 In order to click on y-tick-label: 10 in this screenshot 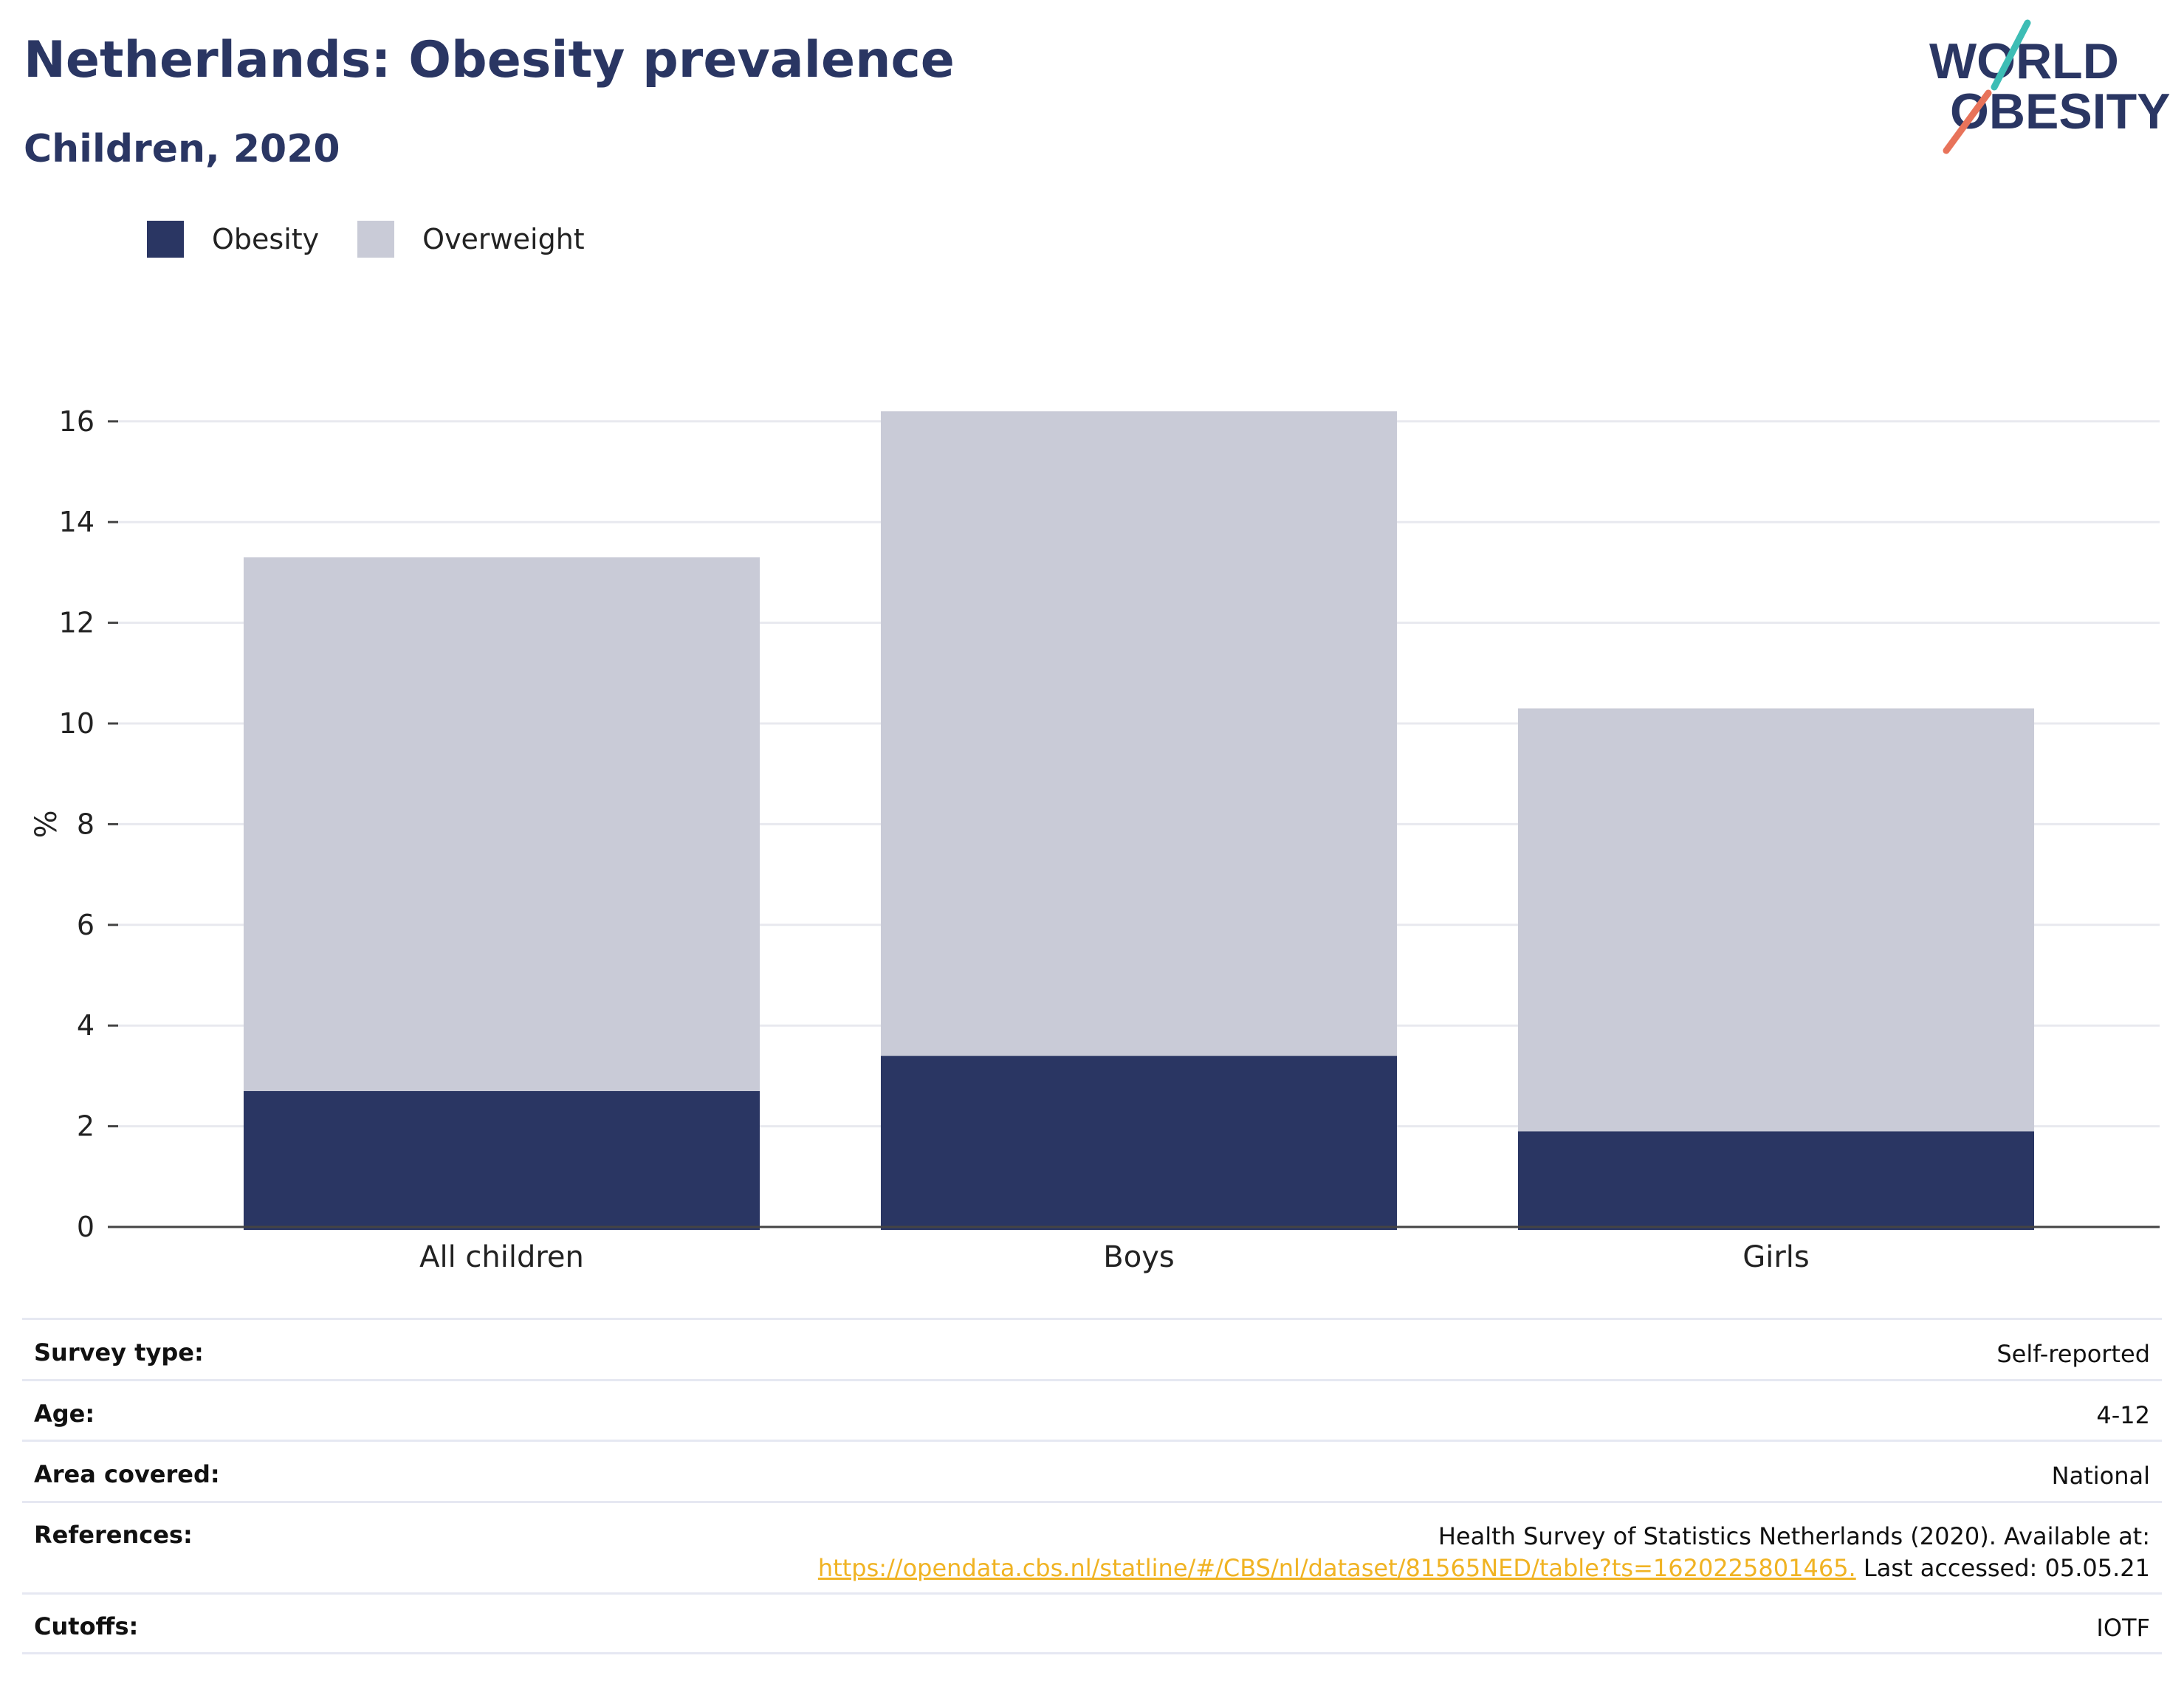, I will do `click(77, 723)`.